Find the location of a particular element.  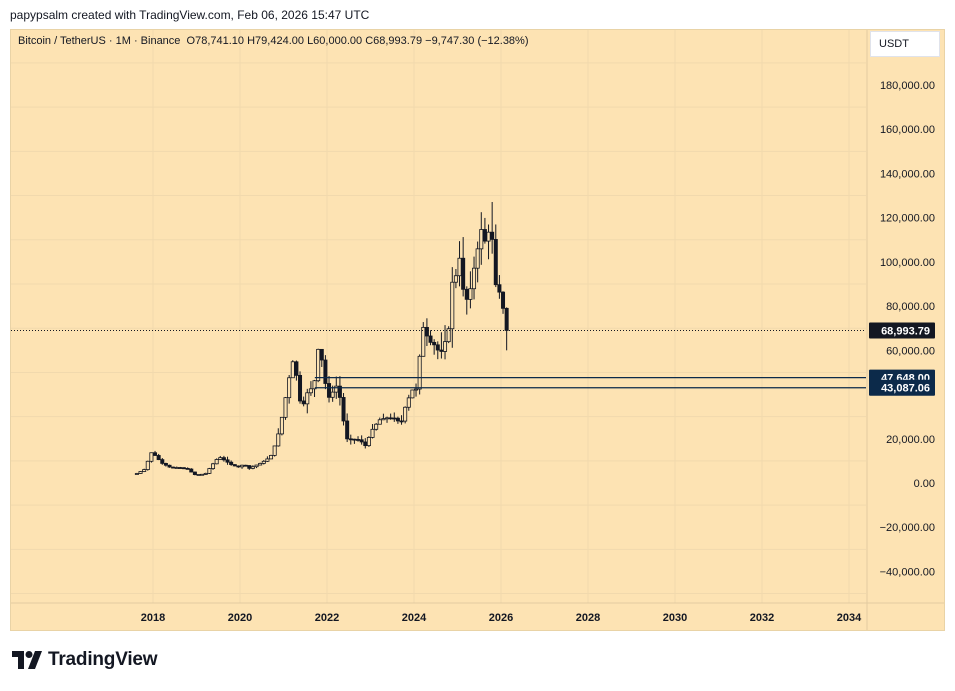

level-tag-2-label: 43,087.06 is located at coordinates (905, 389).